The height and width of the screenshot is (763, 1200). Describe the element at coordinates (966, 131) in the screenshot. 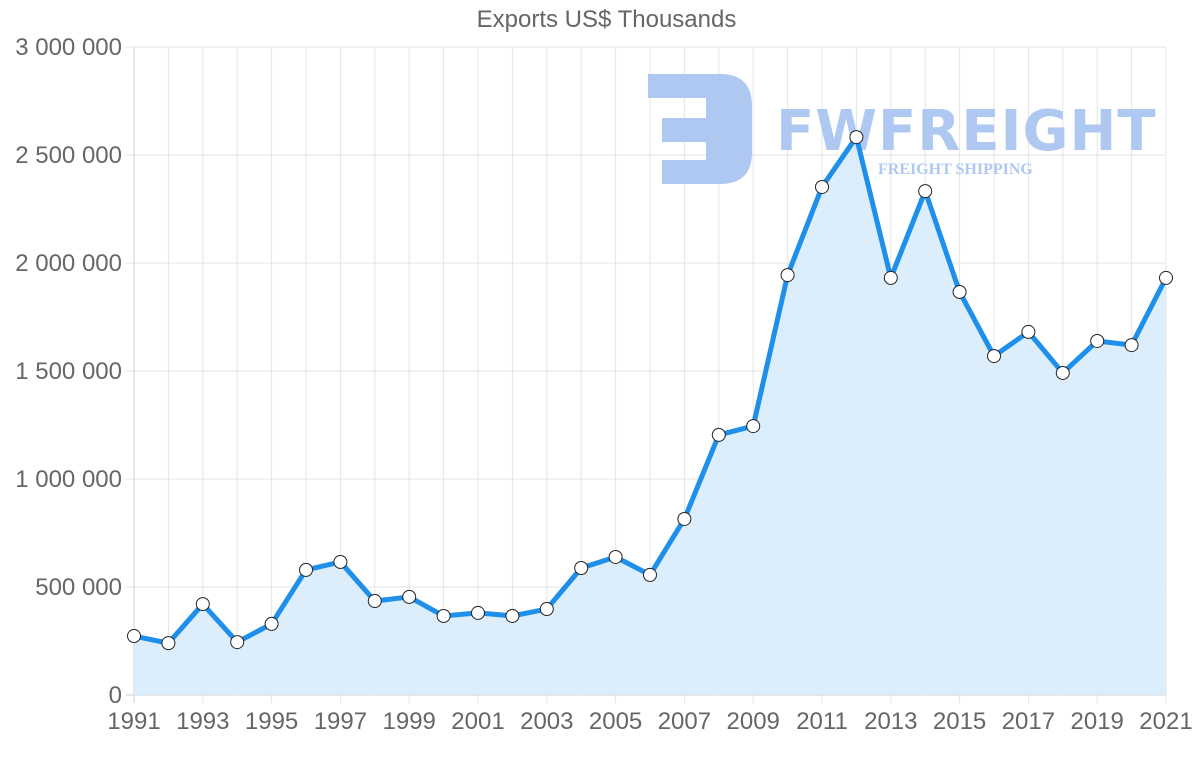

I see `watermark-brand: FWFREIGHT` at that location.